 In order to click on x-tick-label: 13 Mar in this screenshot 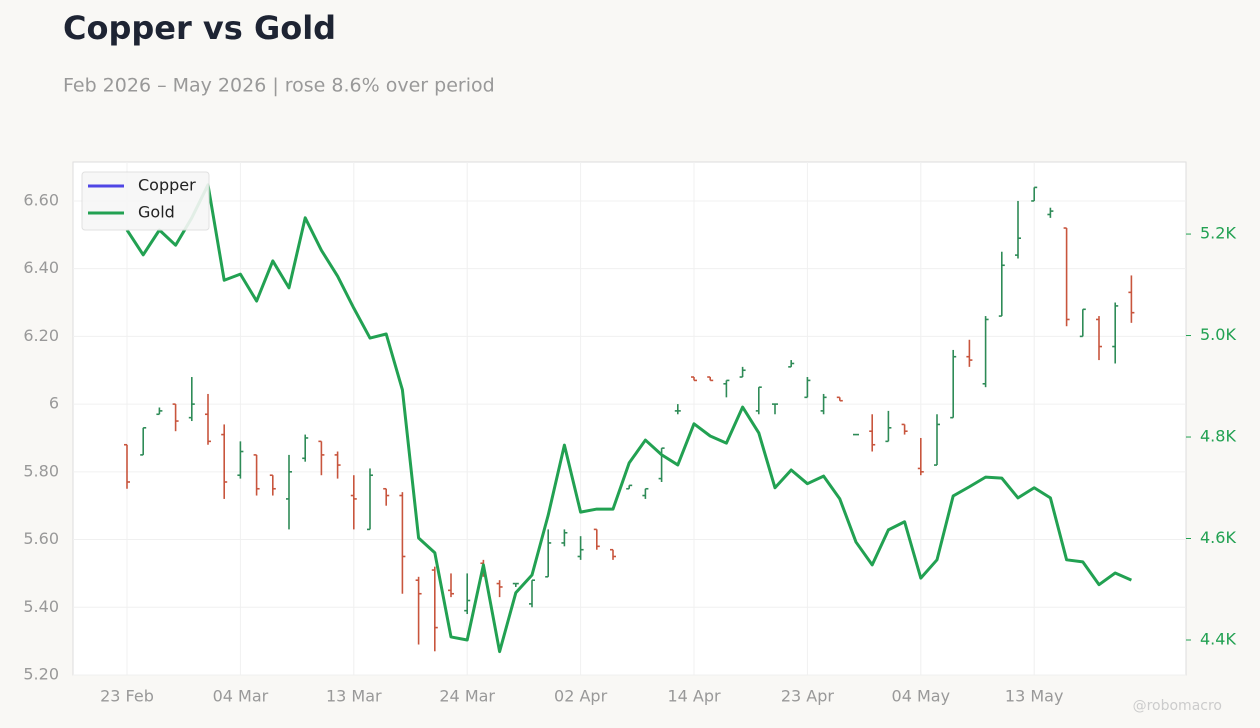, I will do `click(354, 696)`.